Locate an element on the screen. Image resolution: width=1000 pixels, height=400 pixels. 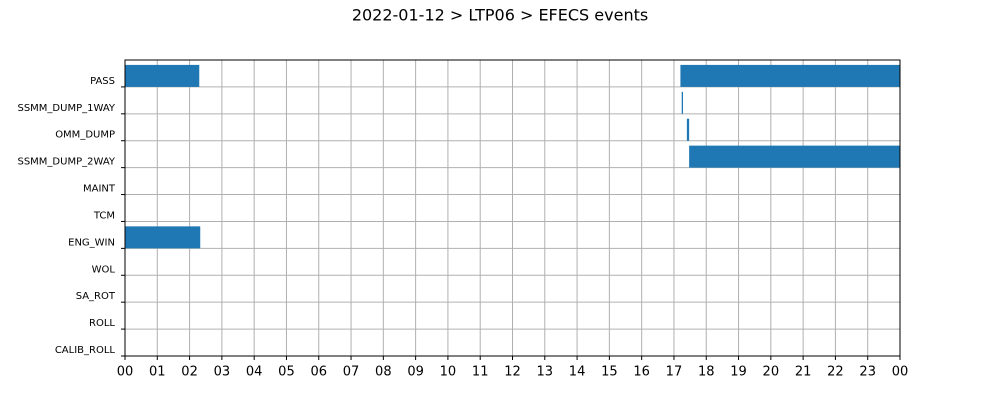
x-tick-label: 12 is located at coordinates (512, 372).